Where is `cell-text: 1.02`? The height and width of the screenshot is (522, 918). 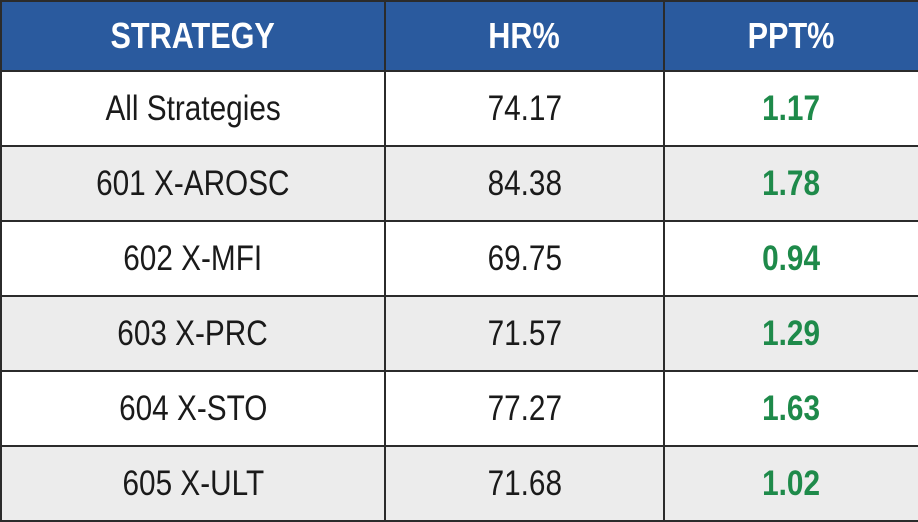
cell-text: 1.02 is located at coordinates (791, 483).